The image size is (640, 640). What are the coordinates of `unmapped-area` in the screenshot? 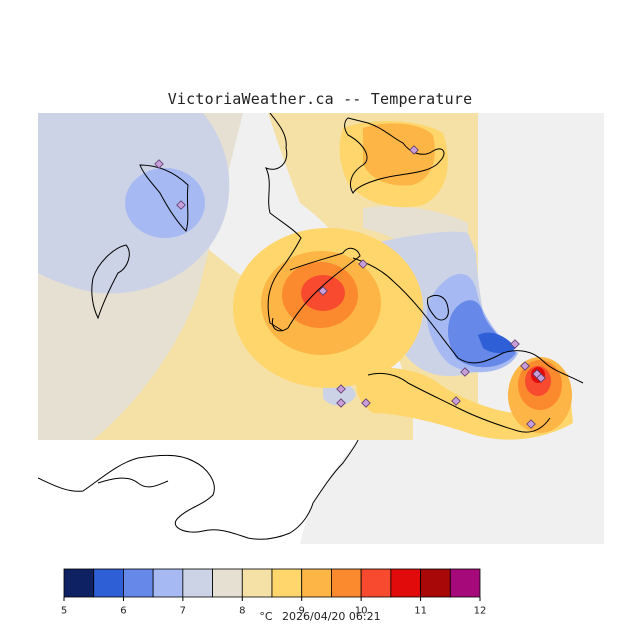 It's located at (198, 492).